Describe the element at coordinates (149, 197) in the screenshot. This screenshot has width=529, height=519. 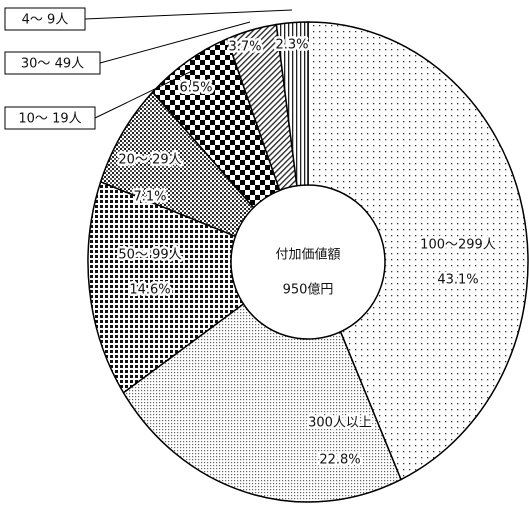
I see `value-label: 7.1%` at that location.